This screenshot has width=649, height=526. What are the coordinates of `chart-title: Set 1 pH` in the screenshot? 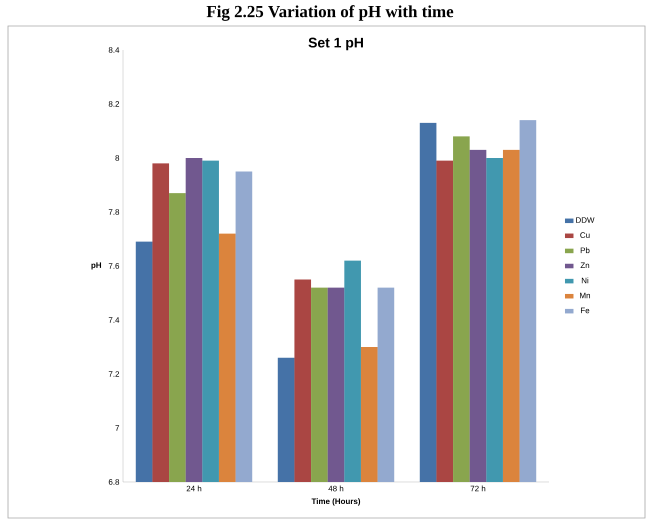 It's located at (335, 44).